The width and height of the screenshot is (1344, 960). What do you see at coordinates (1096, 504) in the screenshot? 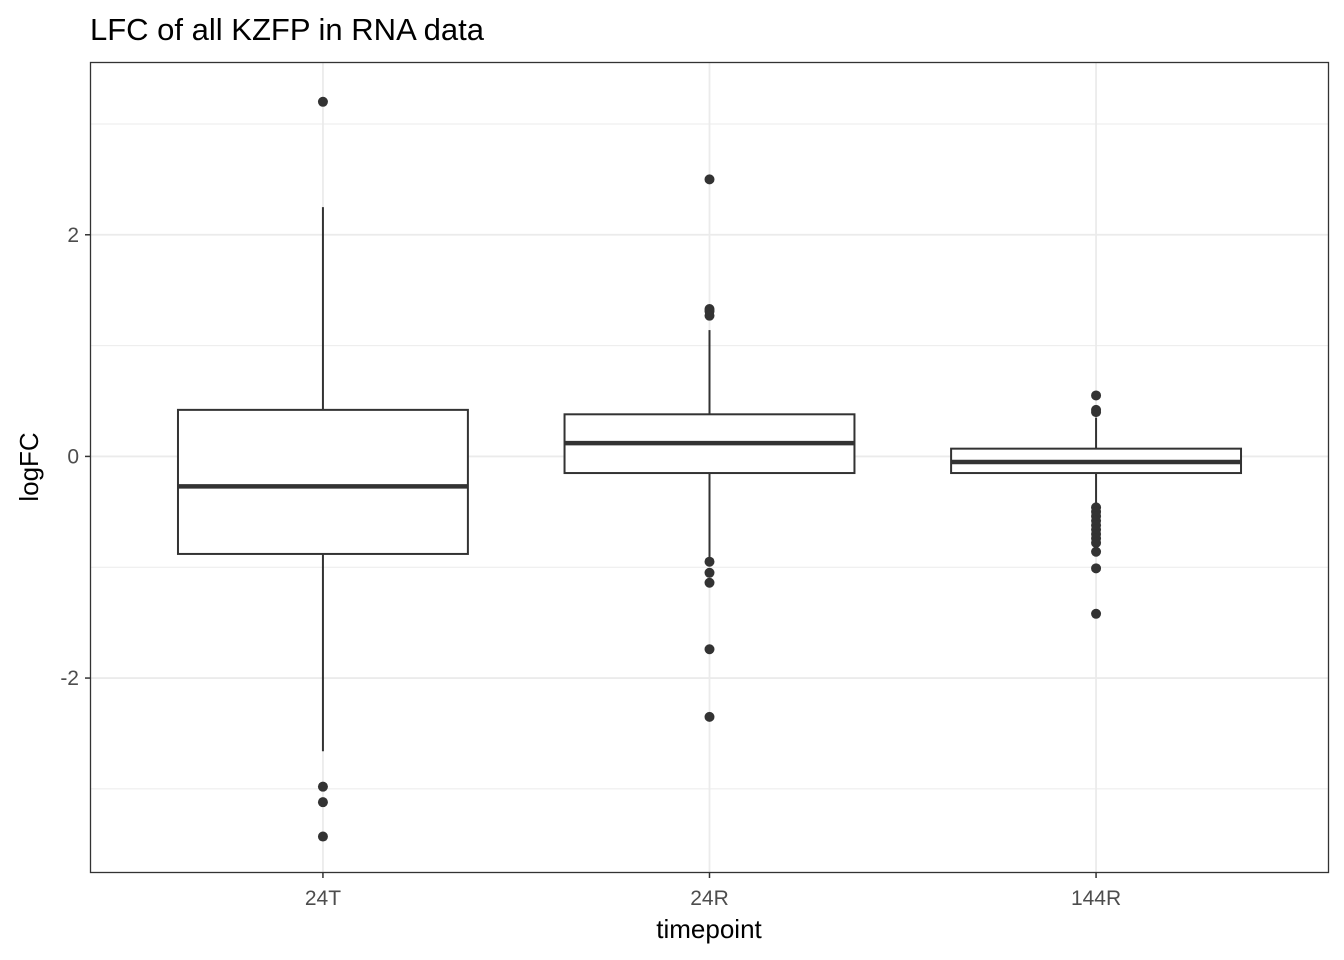
I see `box-group-144R` at bounding box center [1096, 504].